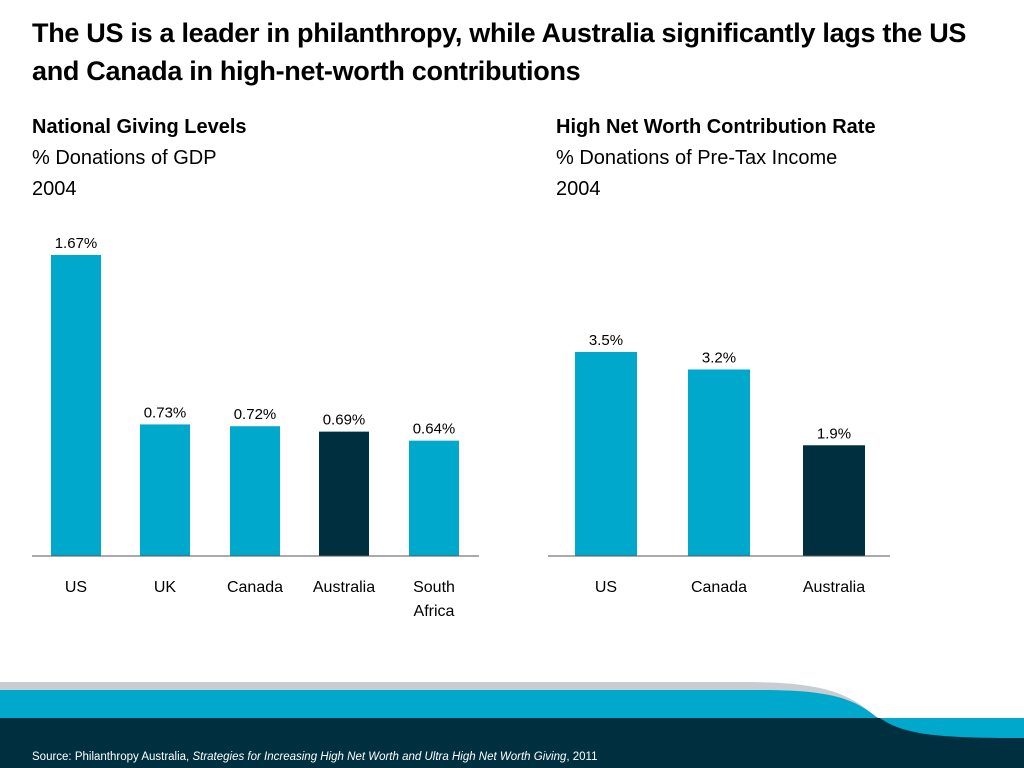 The width and height of the screenshot is (1024, 768). What do you see at coordinates (344, 587) in the screenshot?
I see `chart-1-category-label-australia: Australia` at bounding box center [344, 587].